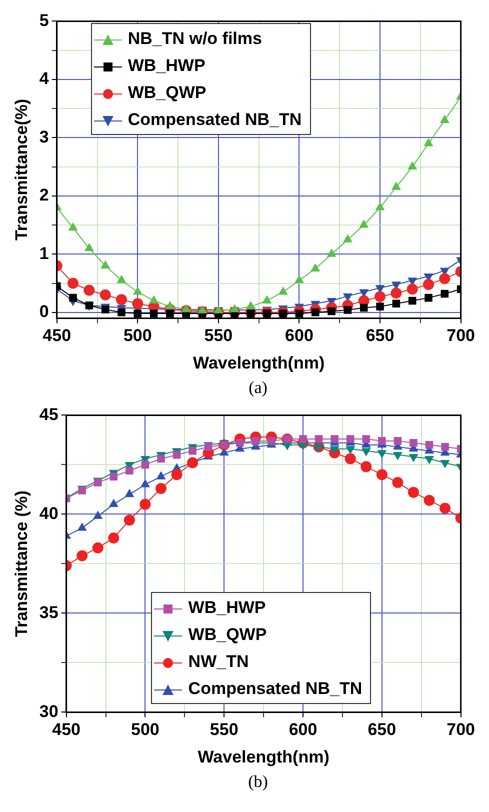 The width and height of the screenshot is (489, 812). Describe the element at coordinates (44, 136) in the screenshot. I see `y-tick-label: 3` at that location.